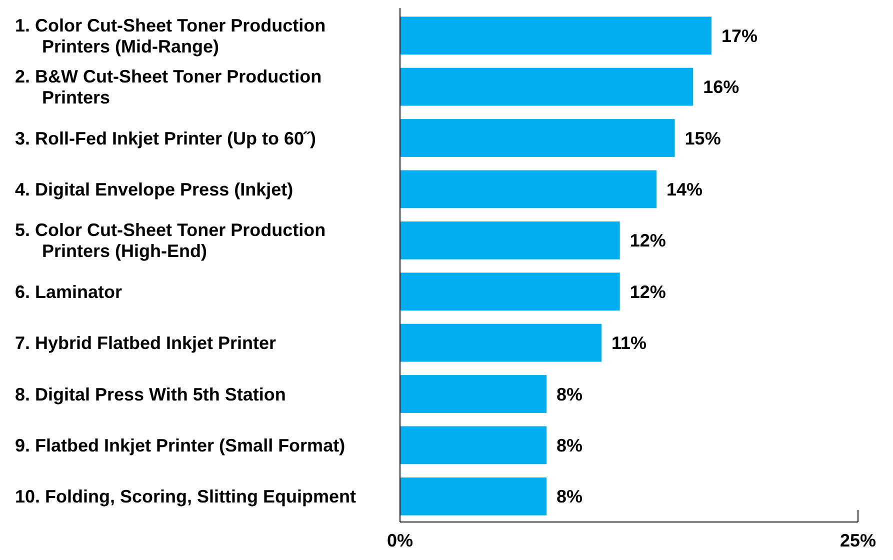 The image size is (893, 560). What do you see at coordinates (68, 292) in the screenshot?
I see `y-tick-label: 6. Laminator` at bounding box center [68, 292].